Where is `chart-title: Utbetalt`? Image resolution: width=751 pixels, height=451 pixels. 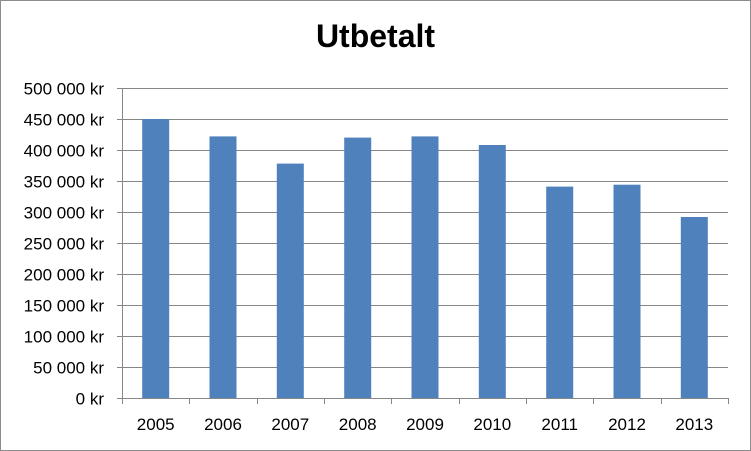 chart-title: Utbetalt is located at coordinates (375, 36).